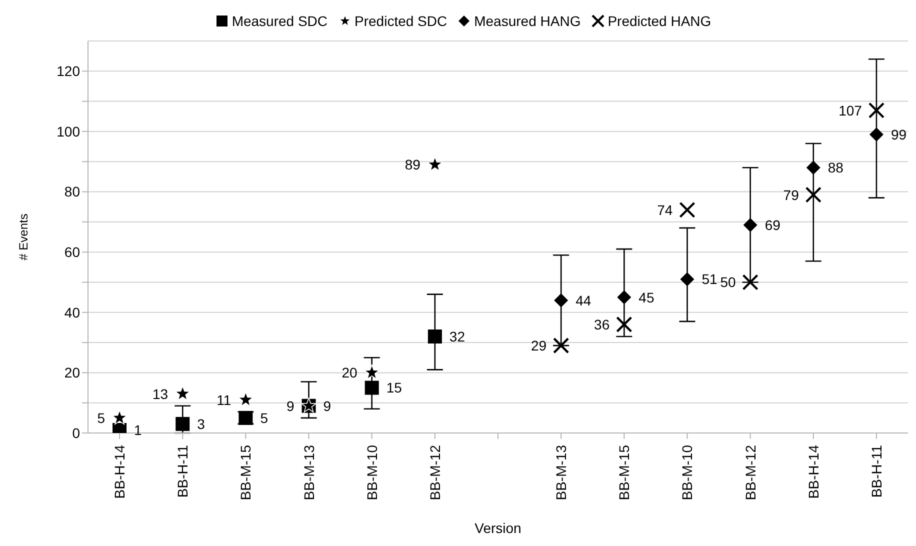 This screenshot has width=916, height=546. Describe the element at coordinates (279, 21) in the screenshot. I see `legend-label: Measured SDC` at that location.